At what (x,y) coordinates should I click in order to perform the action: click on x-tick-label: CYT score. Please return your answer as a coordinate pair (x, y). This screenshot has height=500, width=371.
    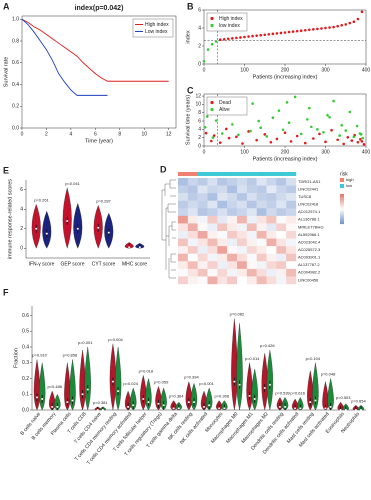
    Looking at the image, I should click on (104, 264).